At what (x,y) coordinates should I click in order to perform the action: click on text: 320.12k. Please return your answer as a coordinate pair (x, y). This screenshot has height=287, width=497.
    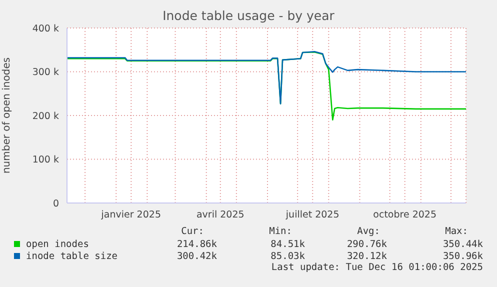
    Looking at the image, I should click on (366, 256).